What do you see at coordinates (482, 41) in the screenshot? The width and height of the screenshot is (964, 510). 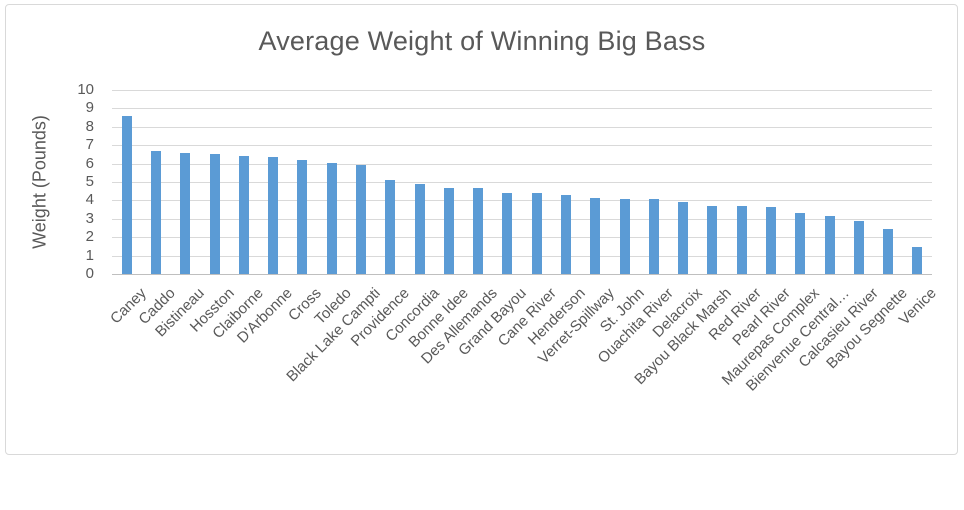 I see `chart-title: Average Weight of Winning Big Bass` at bounding box center [482, 41].